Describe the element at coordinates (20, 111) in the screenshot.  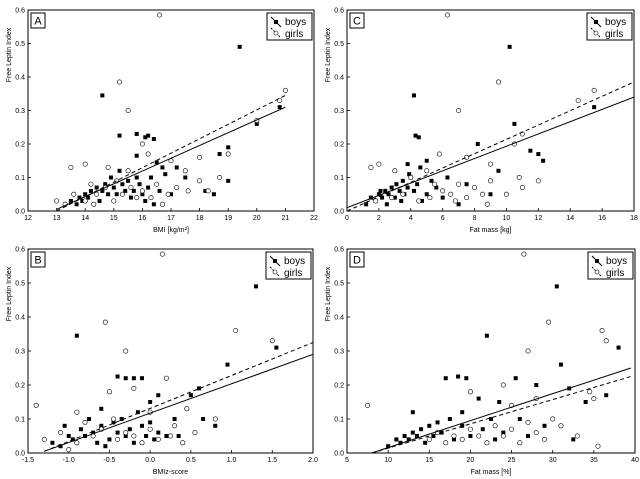
I see `y-tick-label: 0.3` at that location.